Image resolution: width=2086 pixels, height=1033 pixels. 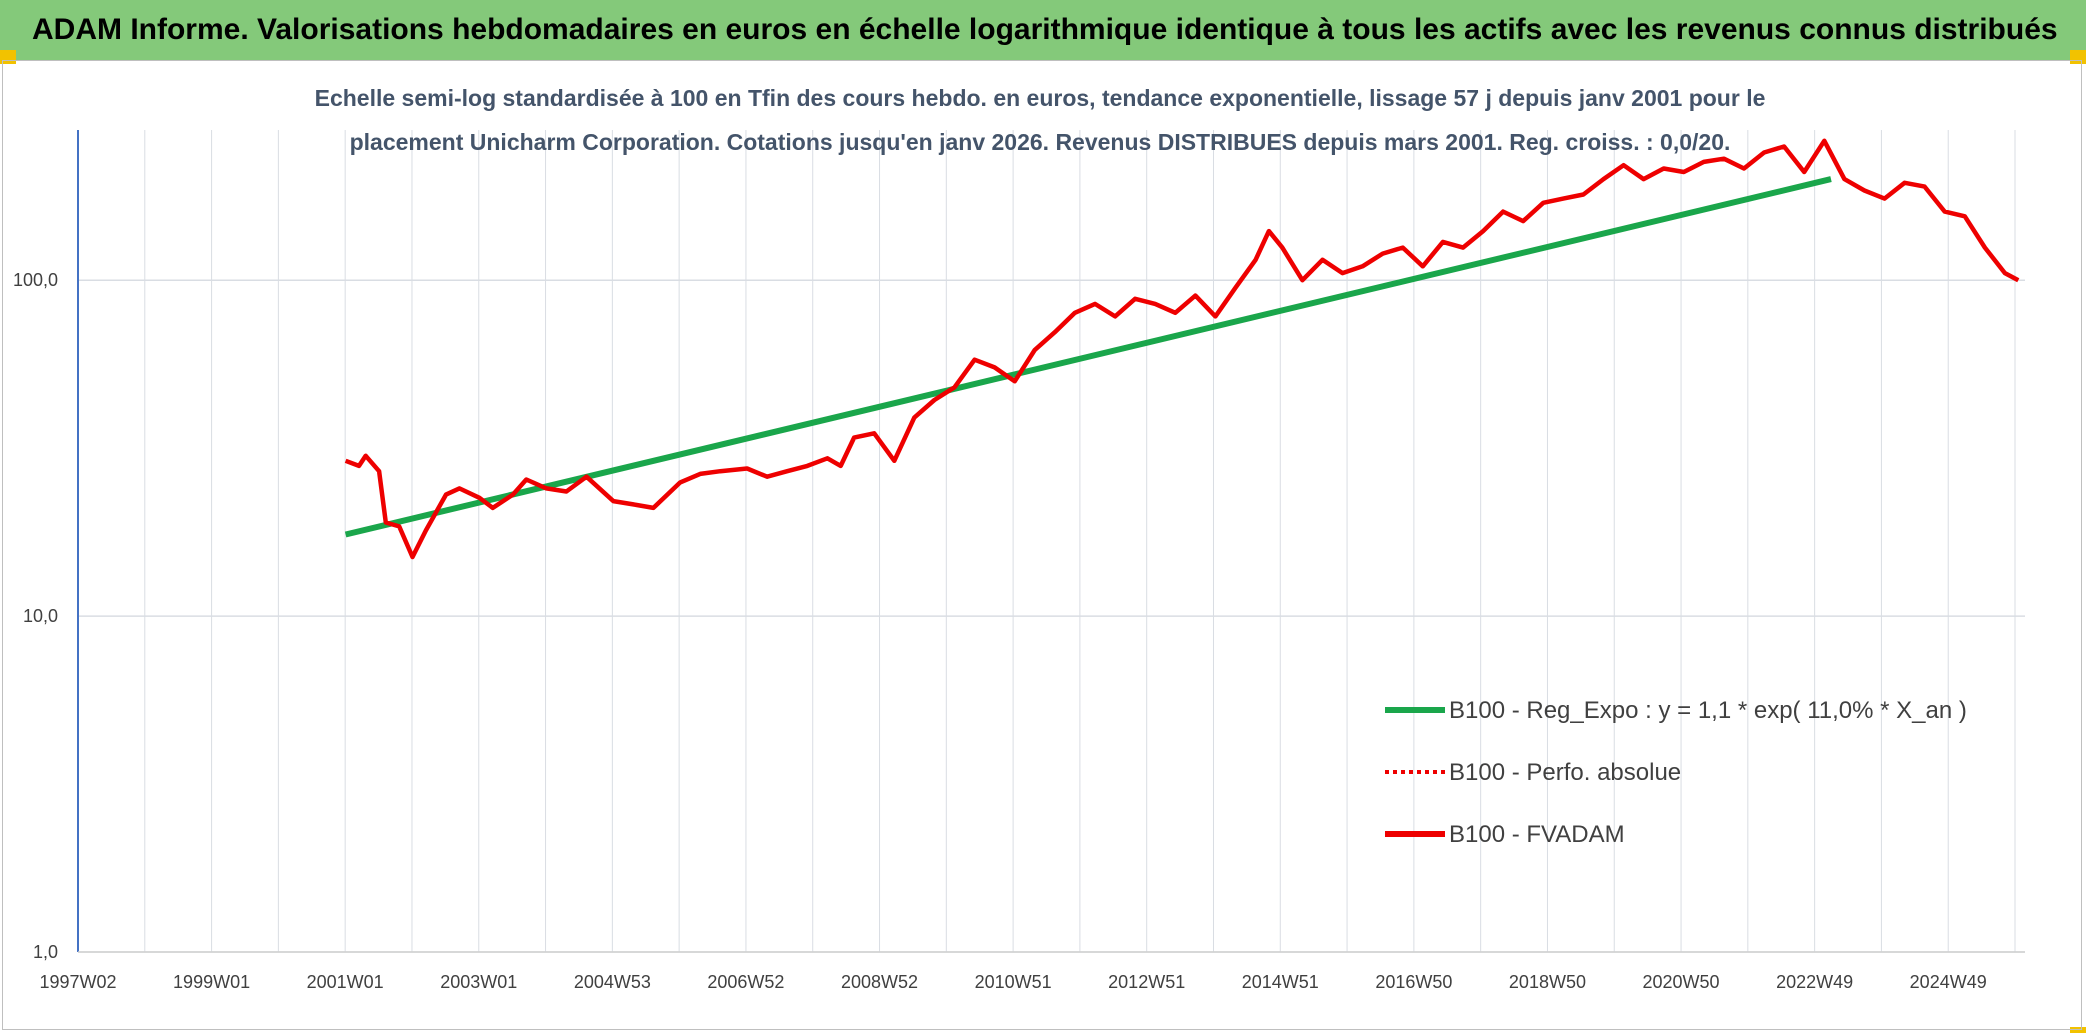 What do you see at coordinates (1537, 834) in the screenshot?
I see `legend-label: B100 - FVADAM` at bounding box center [1537, 834].